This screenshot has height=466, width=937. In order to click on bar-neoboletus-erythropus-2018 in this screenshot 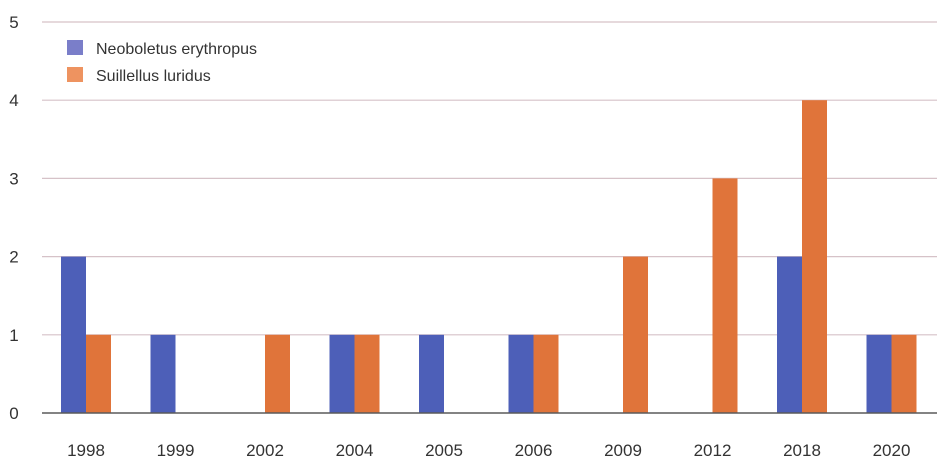, I will do `click(789, 334)`.